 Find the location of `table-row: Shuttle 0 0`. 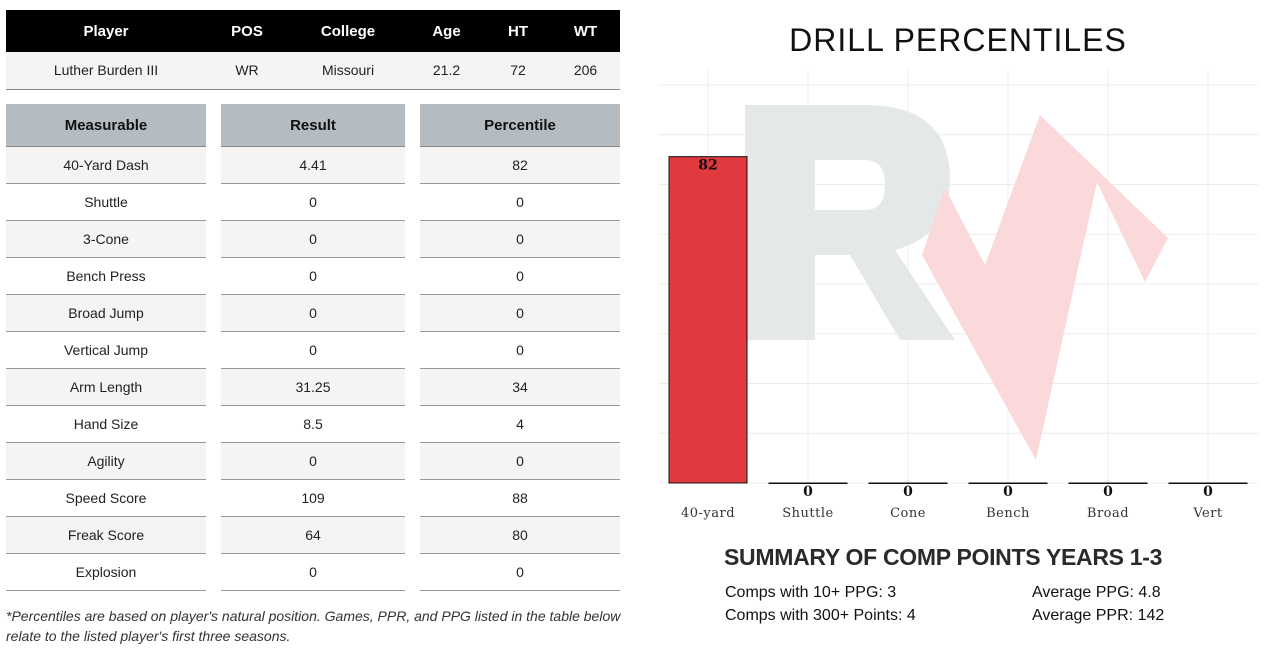

table-row: Shuttle 0 0 is located at coordinates (313, 202).